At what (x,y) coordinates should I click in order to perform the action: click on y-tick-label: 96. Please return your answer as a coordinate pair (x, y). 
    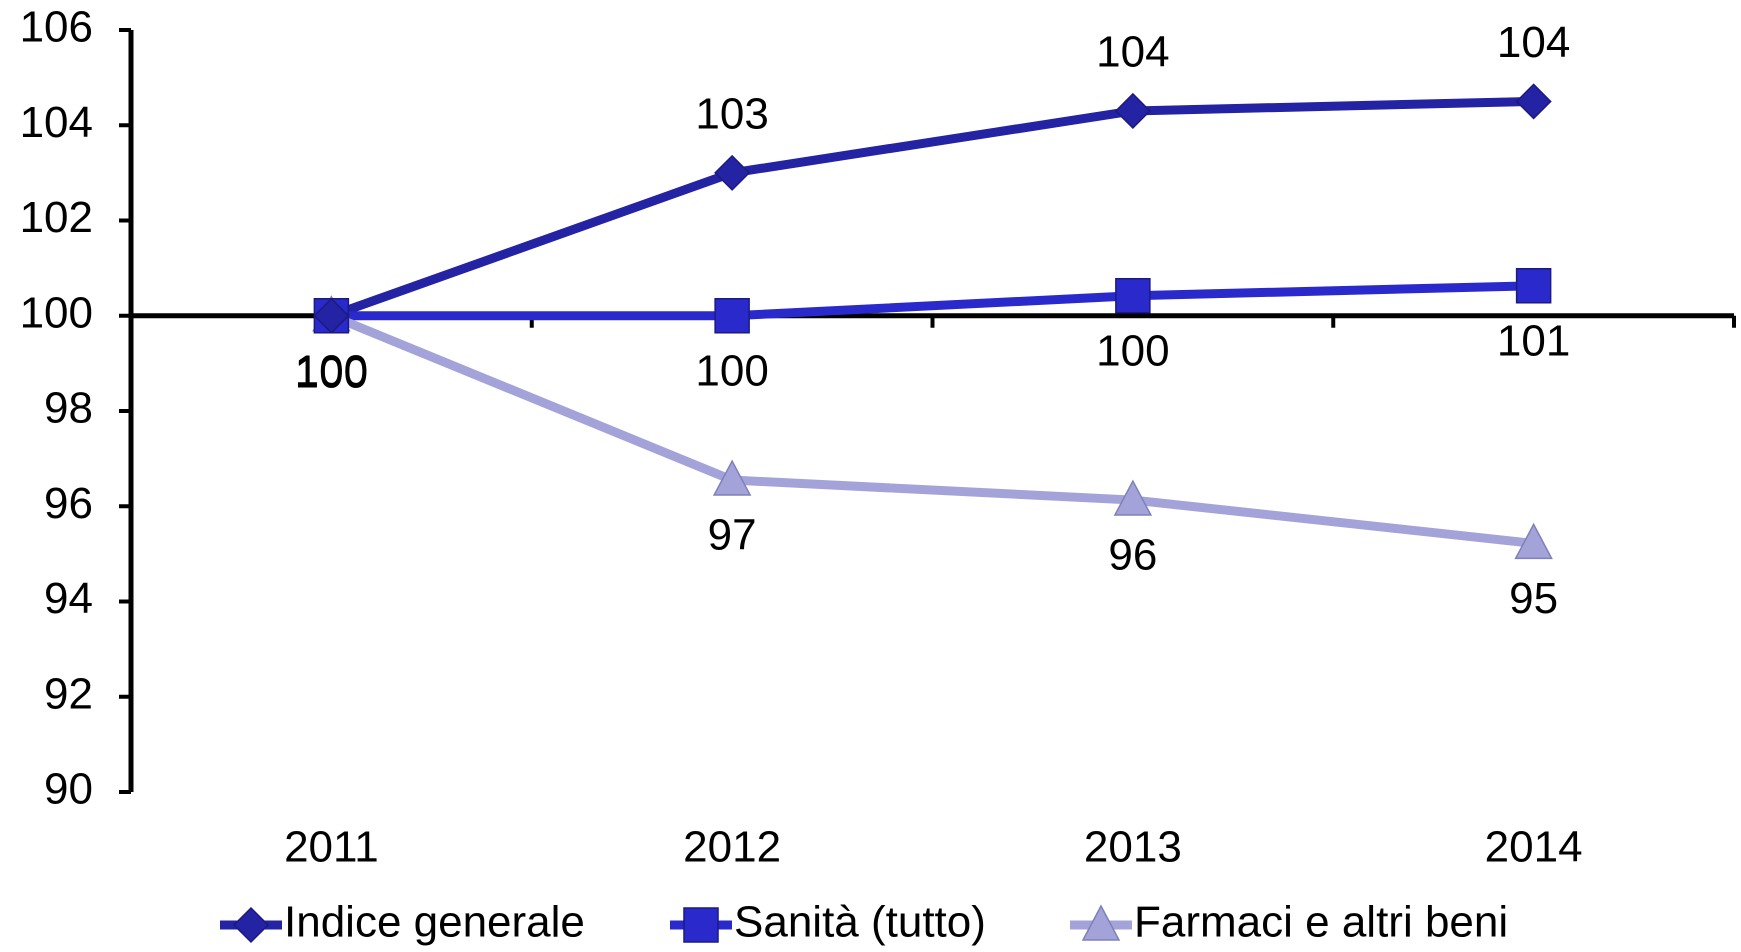
    Looking at the image, I should click on (68, 503).